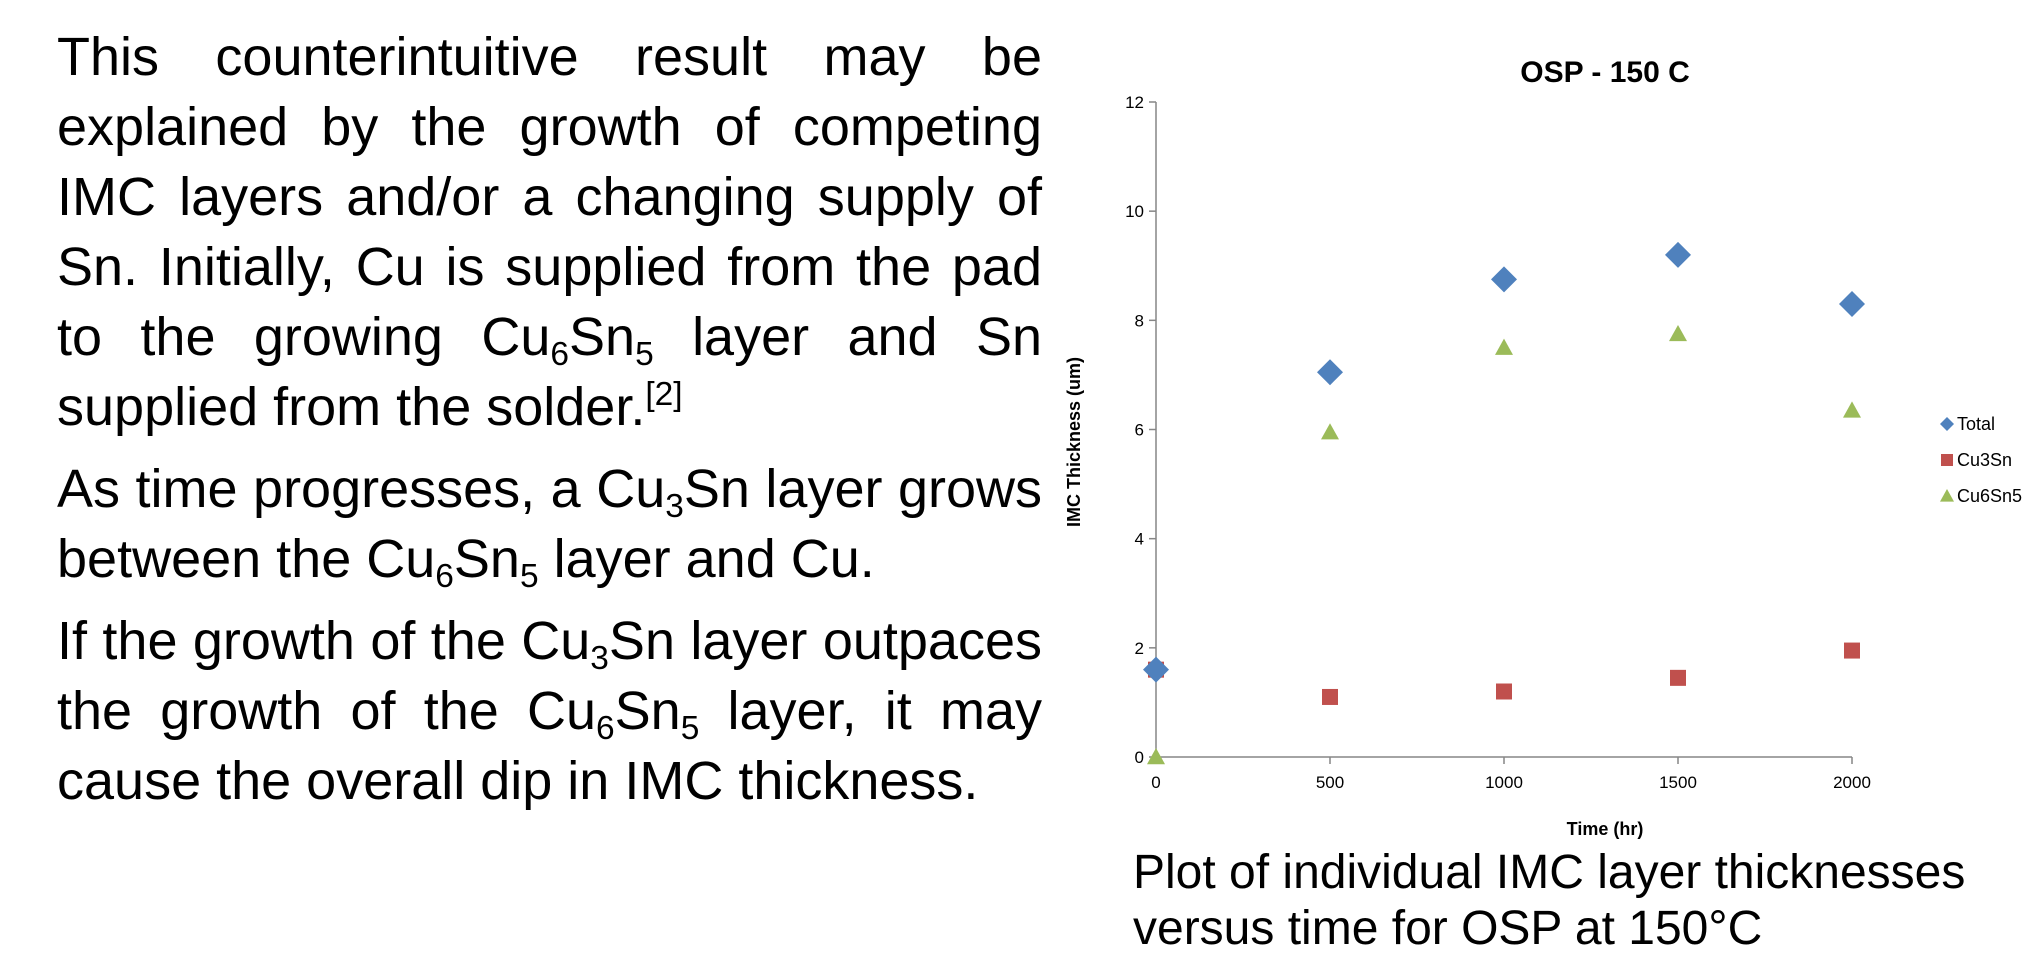 This screenshot has height=959, width=2034. Describe the element at coordinates (1947, 460) in the screenshot. I see `legend-marker-cu3sn` at that location.